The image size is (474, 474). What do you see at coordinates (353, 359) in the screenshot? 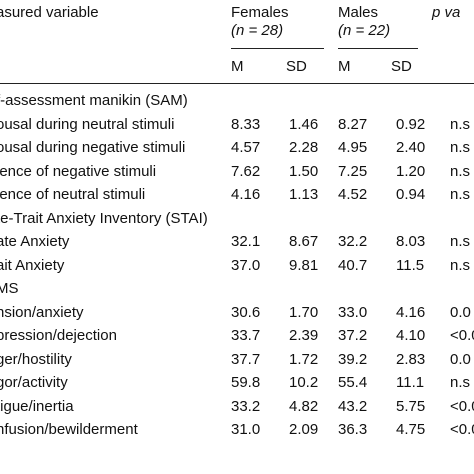
I see `cell-males-mean: 39.2` at bounding box center [353, 359].